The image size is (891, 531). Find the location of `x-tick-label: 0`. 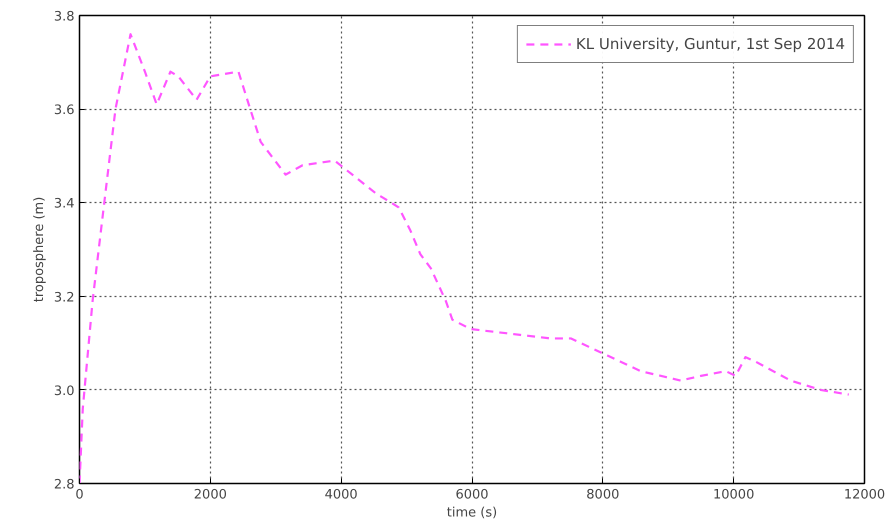

x-tick-label: 0 is located at coordinates (79, 495).